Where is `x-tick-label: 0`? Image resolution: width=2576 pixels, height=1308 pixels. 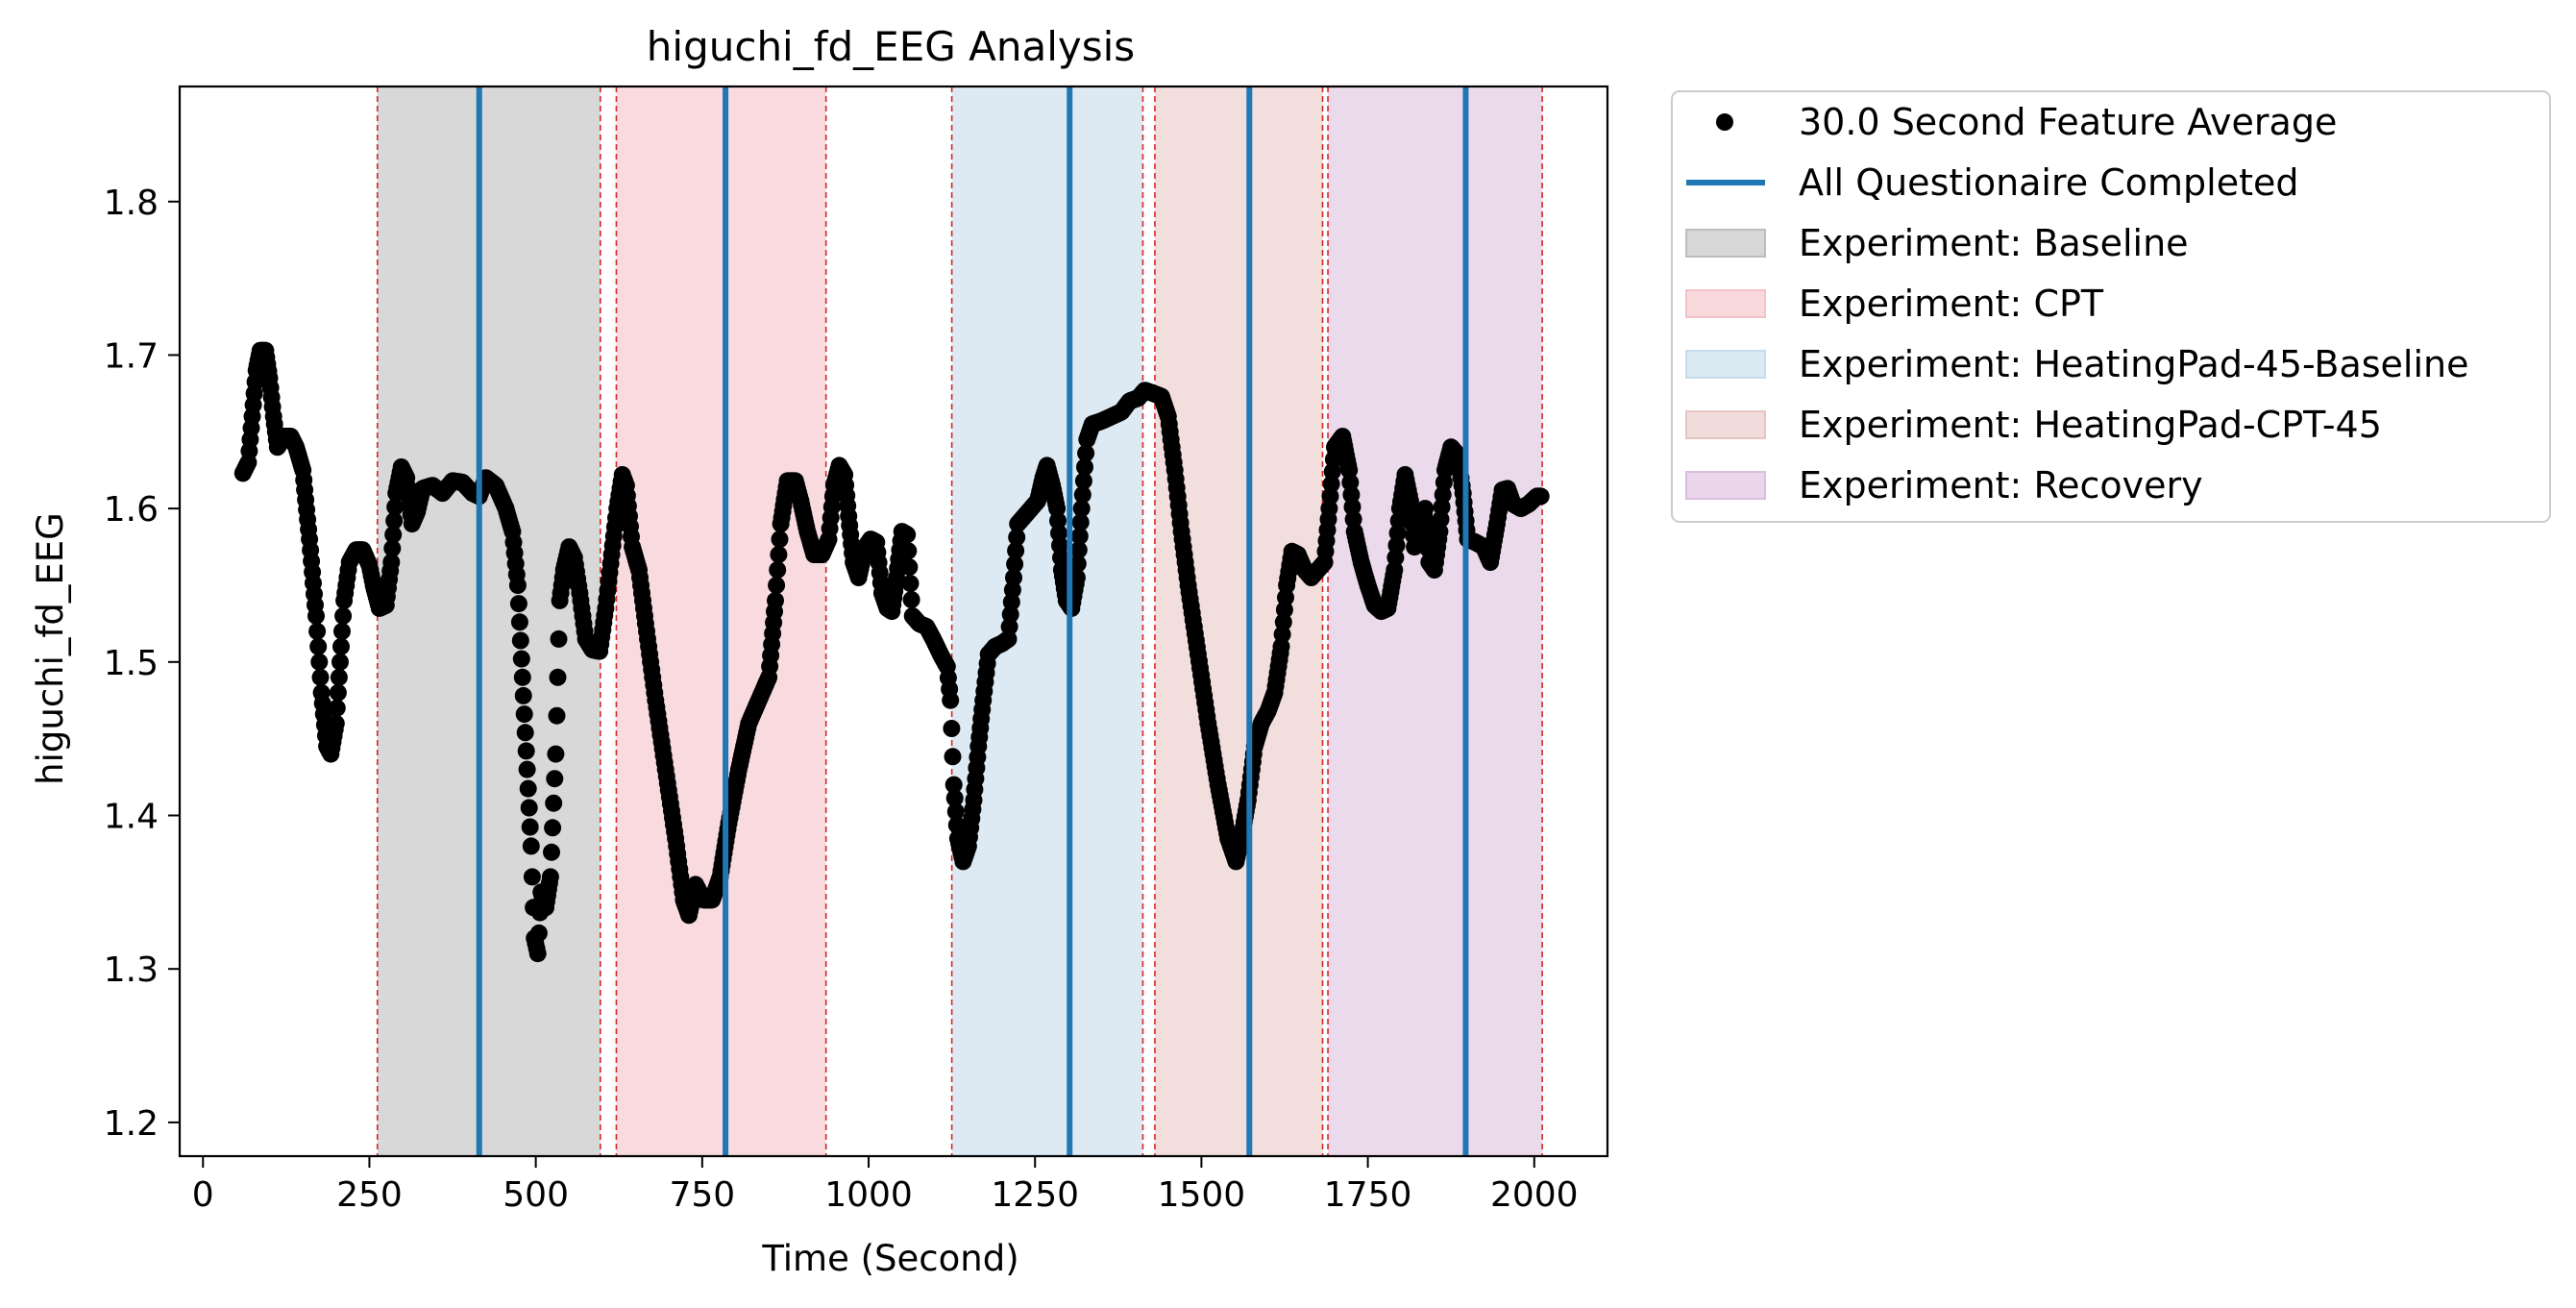 x-tick-label: 0 is located at coordinates (203, 1195).